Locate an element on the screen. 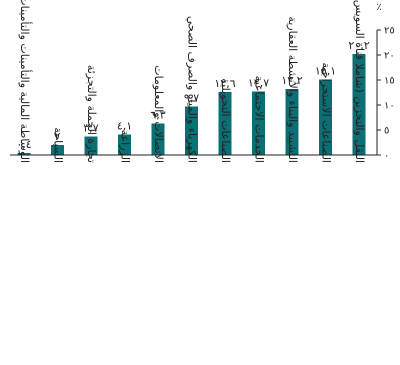 This screenshot has height=365, width=400. category-label: الخدمات الاجتماعية is located at coordinates (259, 119).